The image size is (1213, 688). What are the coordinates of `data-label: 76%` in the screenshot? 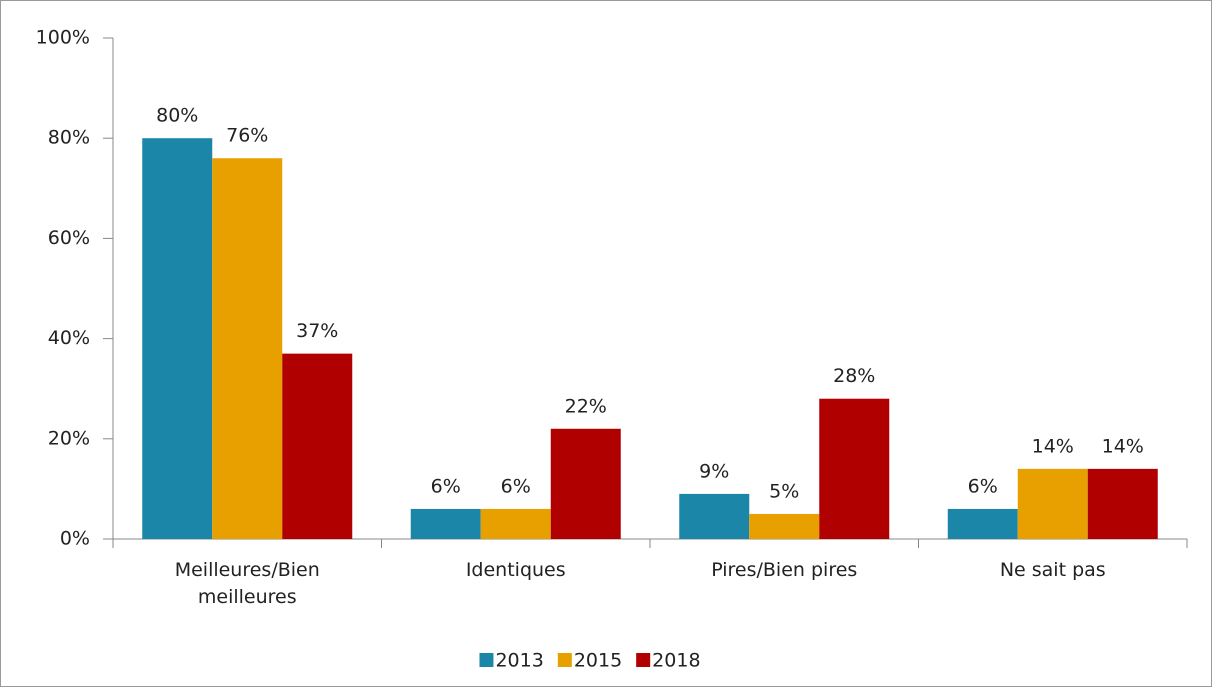 It's located at (247, 136).